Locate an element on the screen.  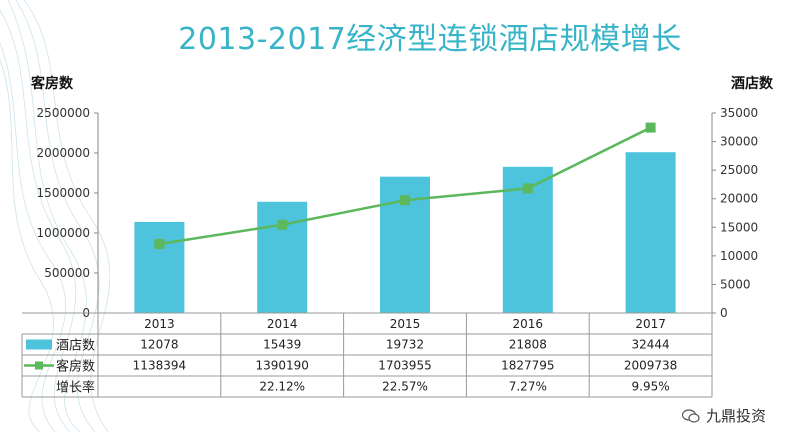
category-label: 2013 is located at coordinates (159, 324).